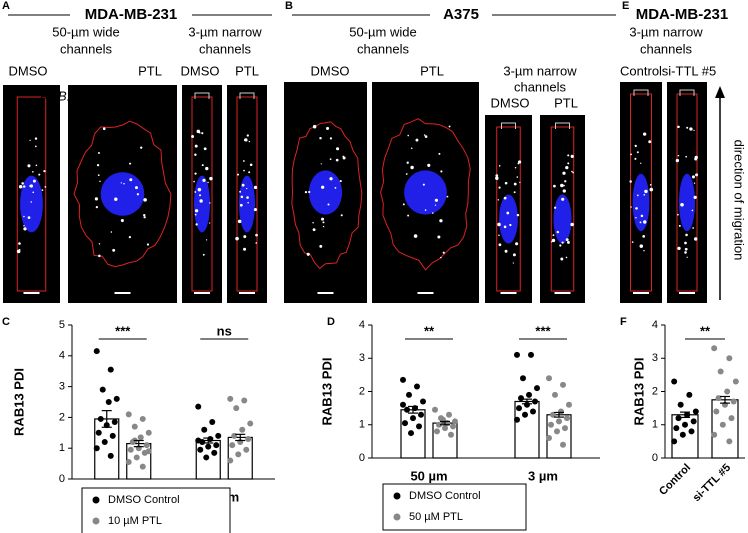 This screenshot has height=533, width=748. I want to click on condition-label: PTL, so click(247, 70).